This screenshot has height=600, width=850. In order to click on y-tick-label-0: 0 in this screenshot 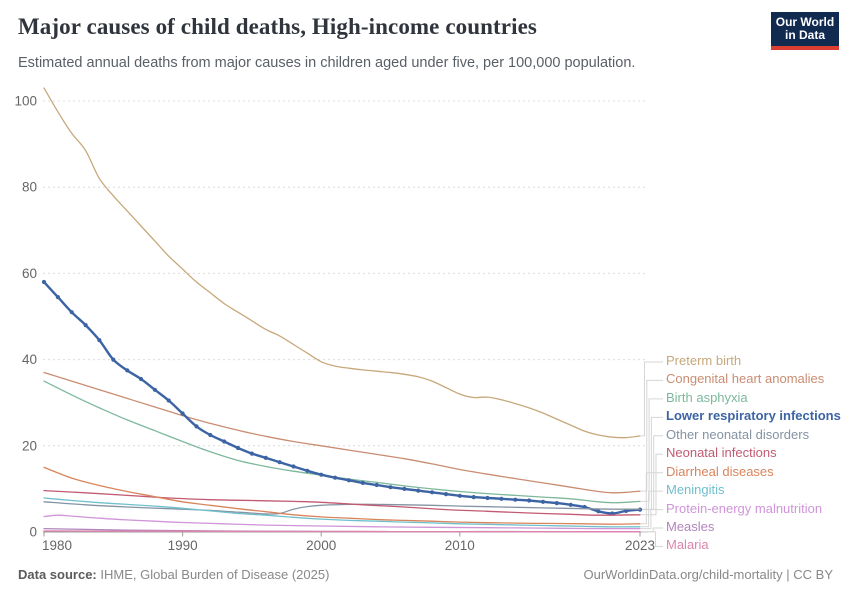, I will do `click(33, 532)`.